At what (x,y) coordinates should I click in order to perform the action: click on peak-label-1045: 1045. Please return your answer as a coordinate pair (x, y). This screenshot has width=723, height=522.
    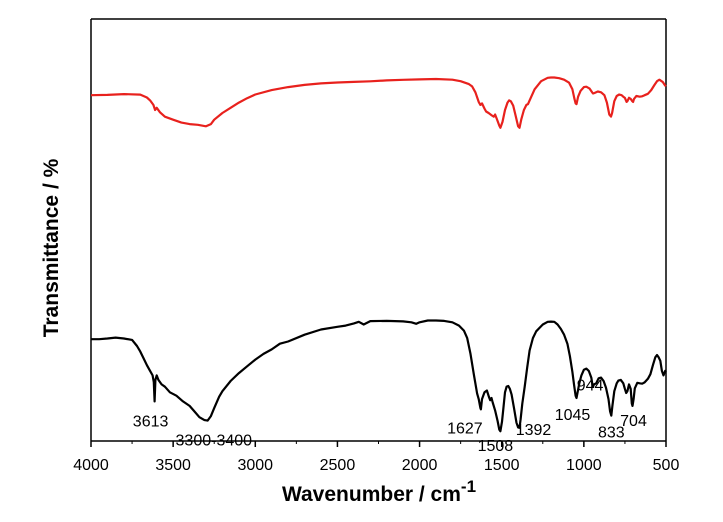
    Looking at the image, I should click on (573, 415).